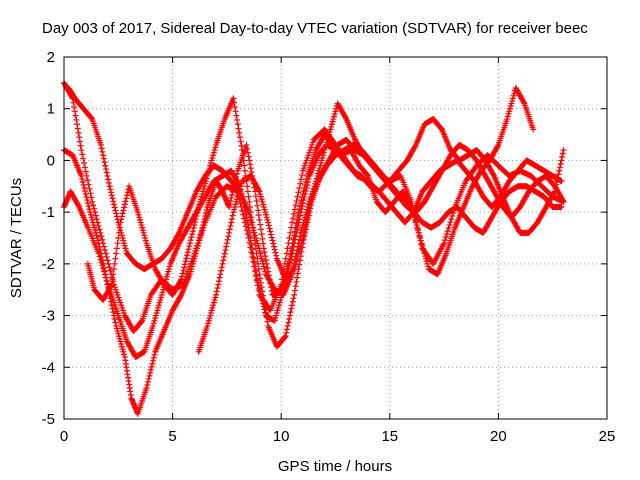 The height and width of the screenshot is (480, 640). I want to click on x-tick-label: 5, so click(172, 436).